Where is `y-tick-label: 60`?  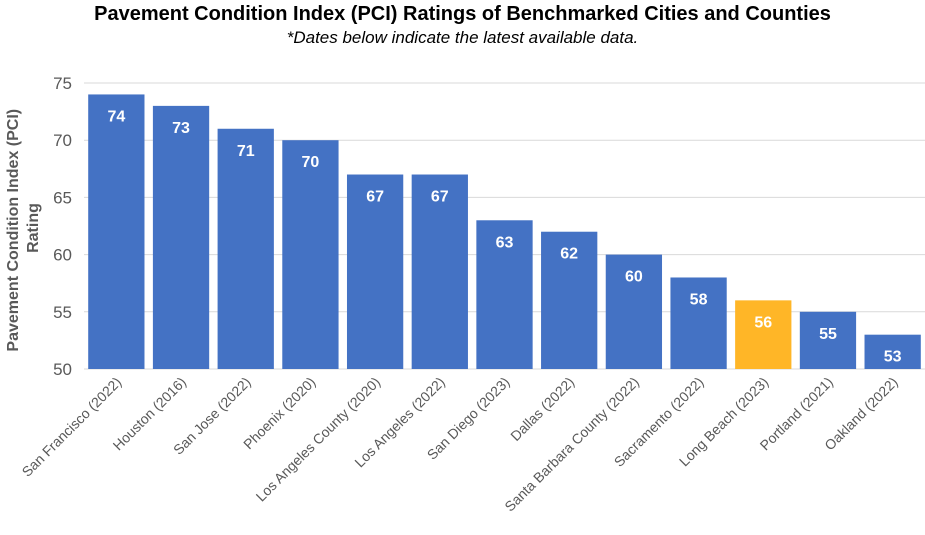
y-tick-label: 60 is located at coordinates (62, 255).